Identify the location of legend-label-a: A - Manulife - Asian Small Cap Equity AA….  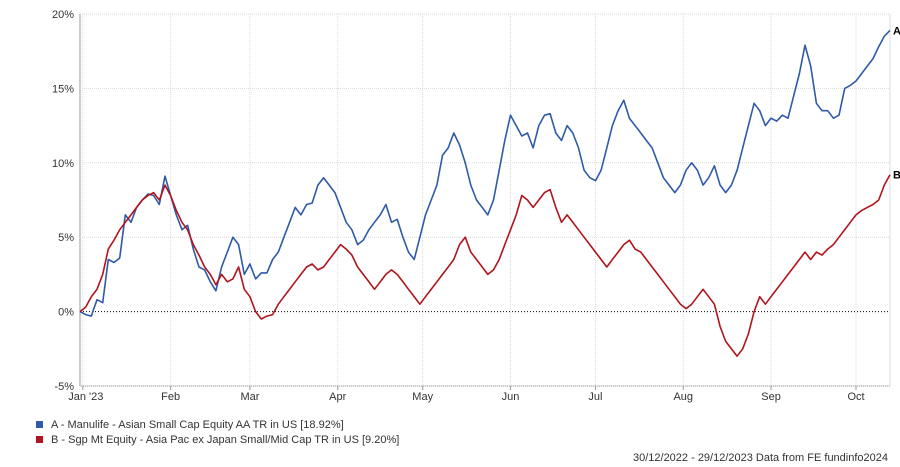
(197, 424).